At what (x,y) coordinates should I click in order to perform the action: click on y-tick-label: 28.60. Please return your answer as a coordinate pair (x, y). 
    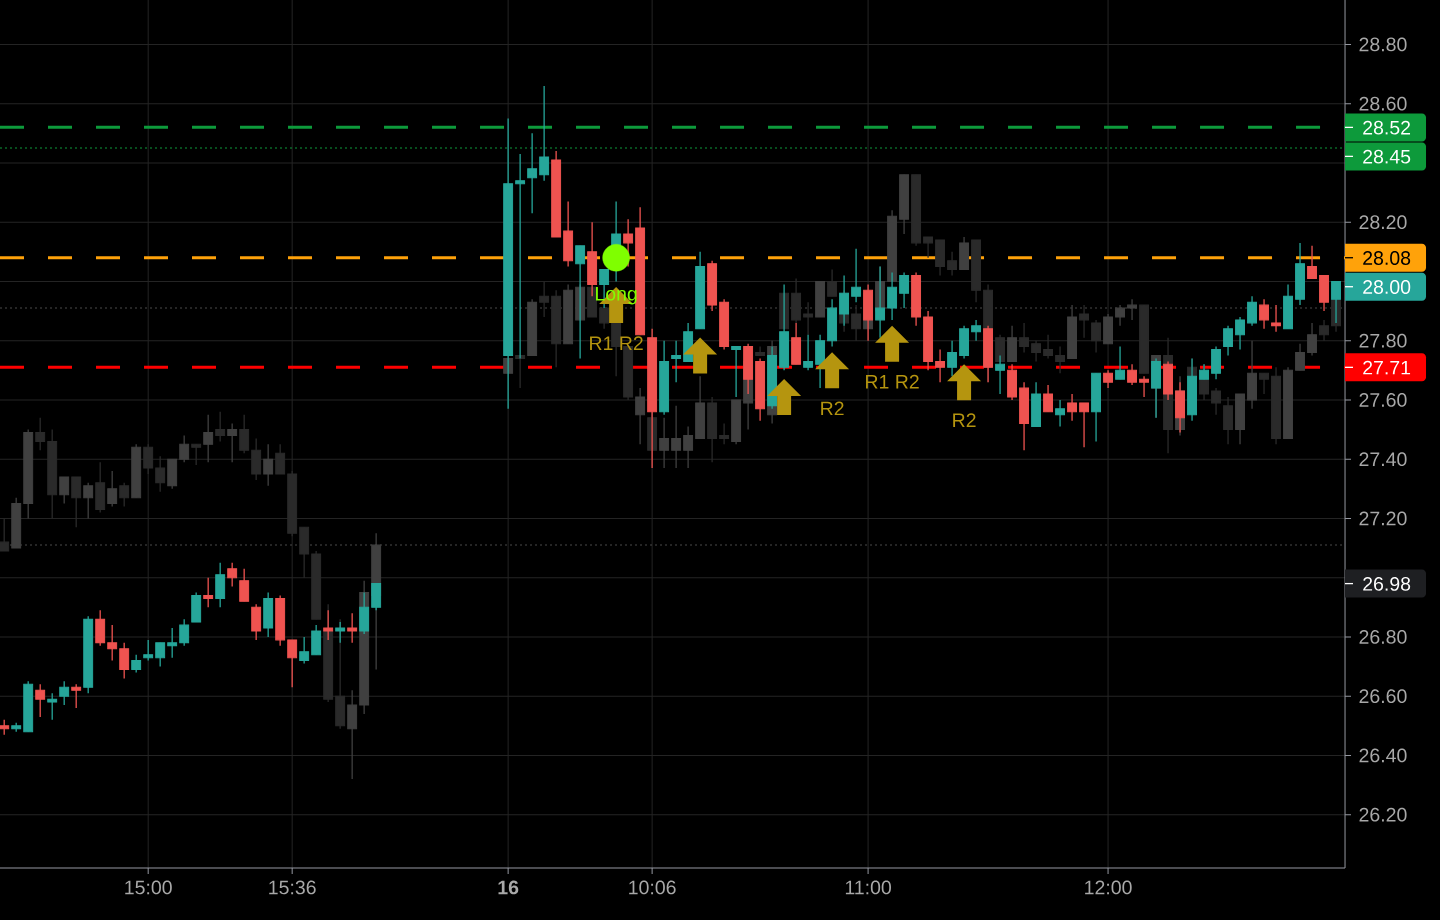
    Looking at the image, I should click on (1383, 103).